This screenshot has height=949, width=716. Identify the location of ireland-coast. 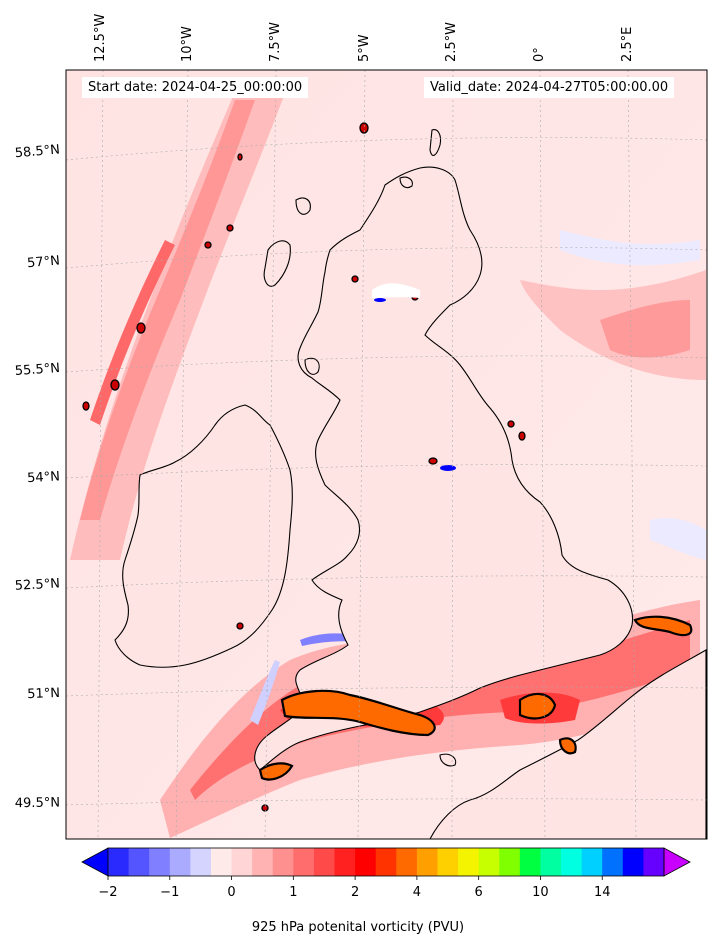
(203, 536).